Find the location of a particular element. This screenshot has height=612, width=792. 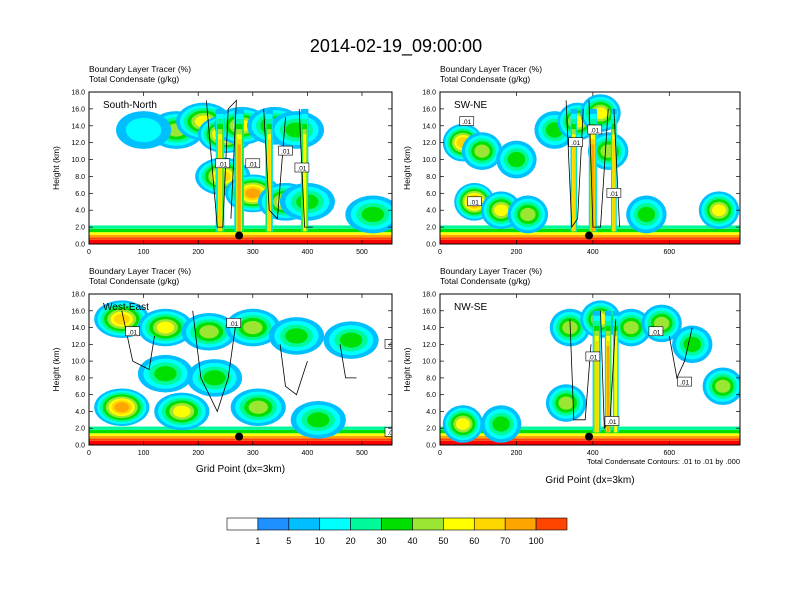

panel-label: South-North is located at coordinates (130, 105).